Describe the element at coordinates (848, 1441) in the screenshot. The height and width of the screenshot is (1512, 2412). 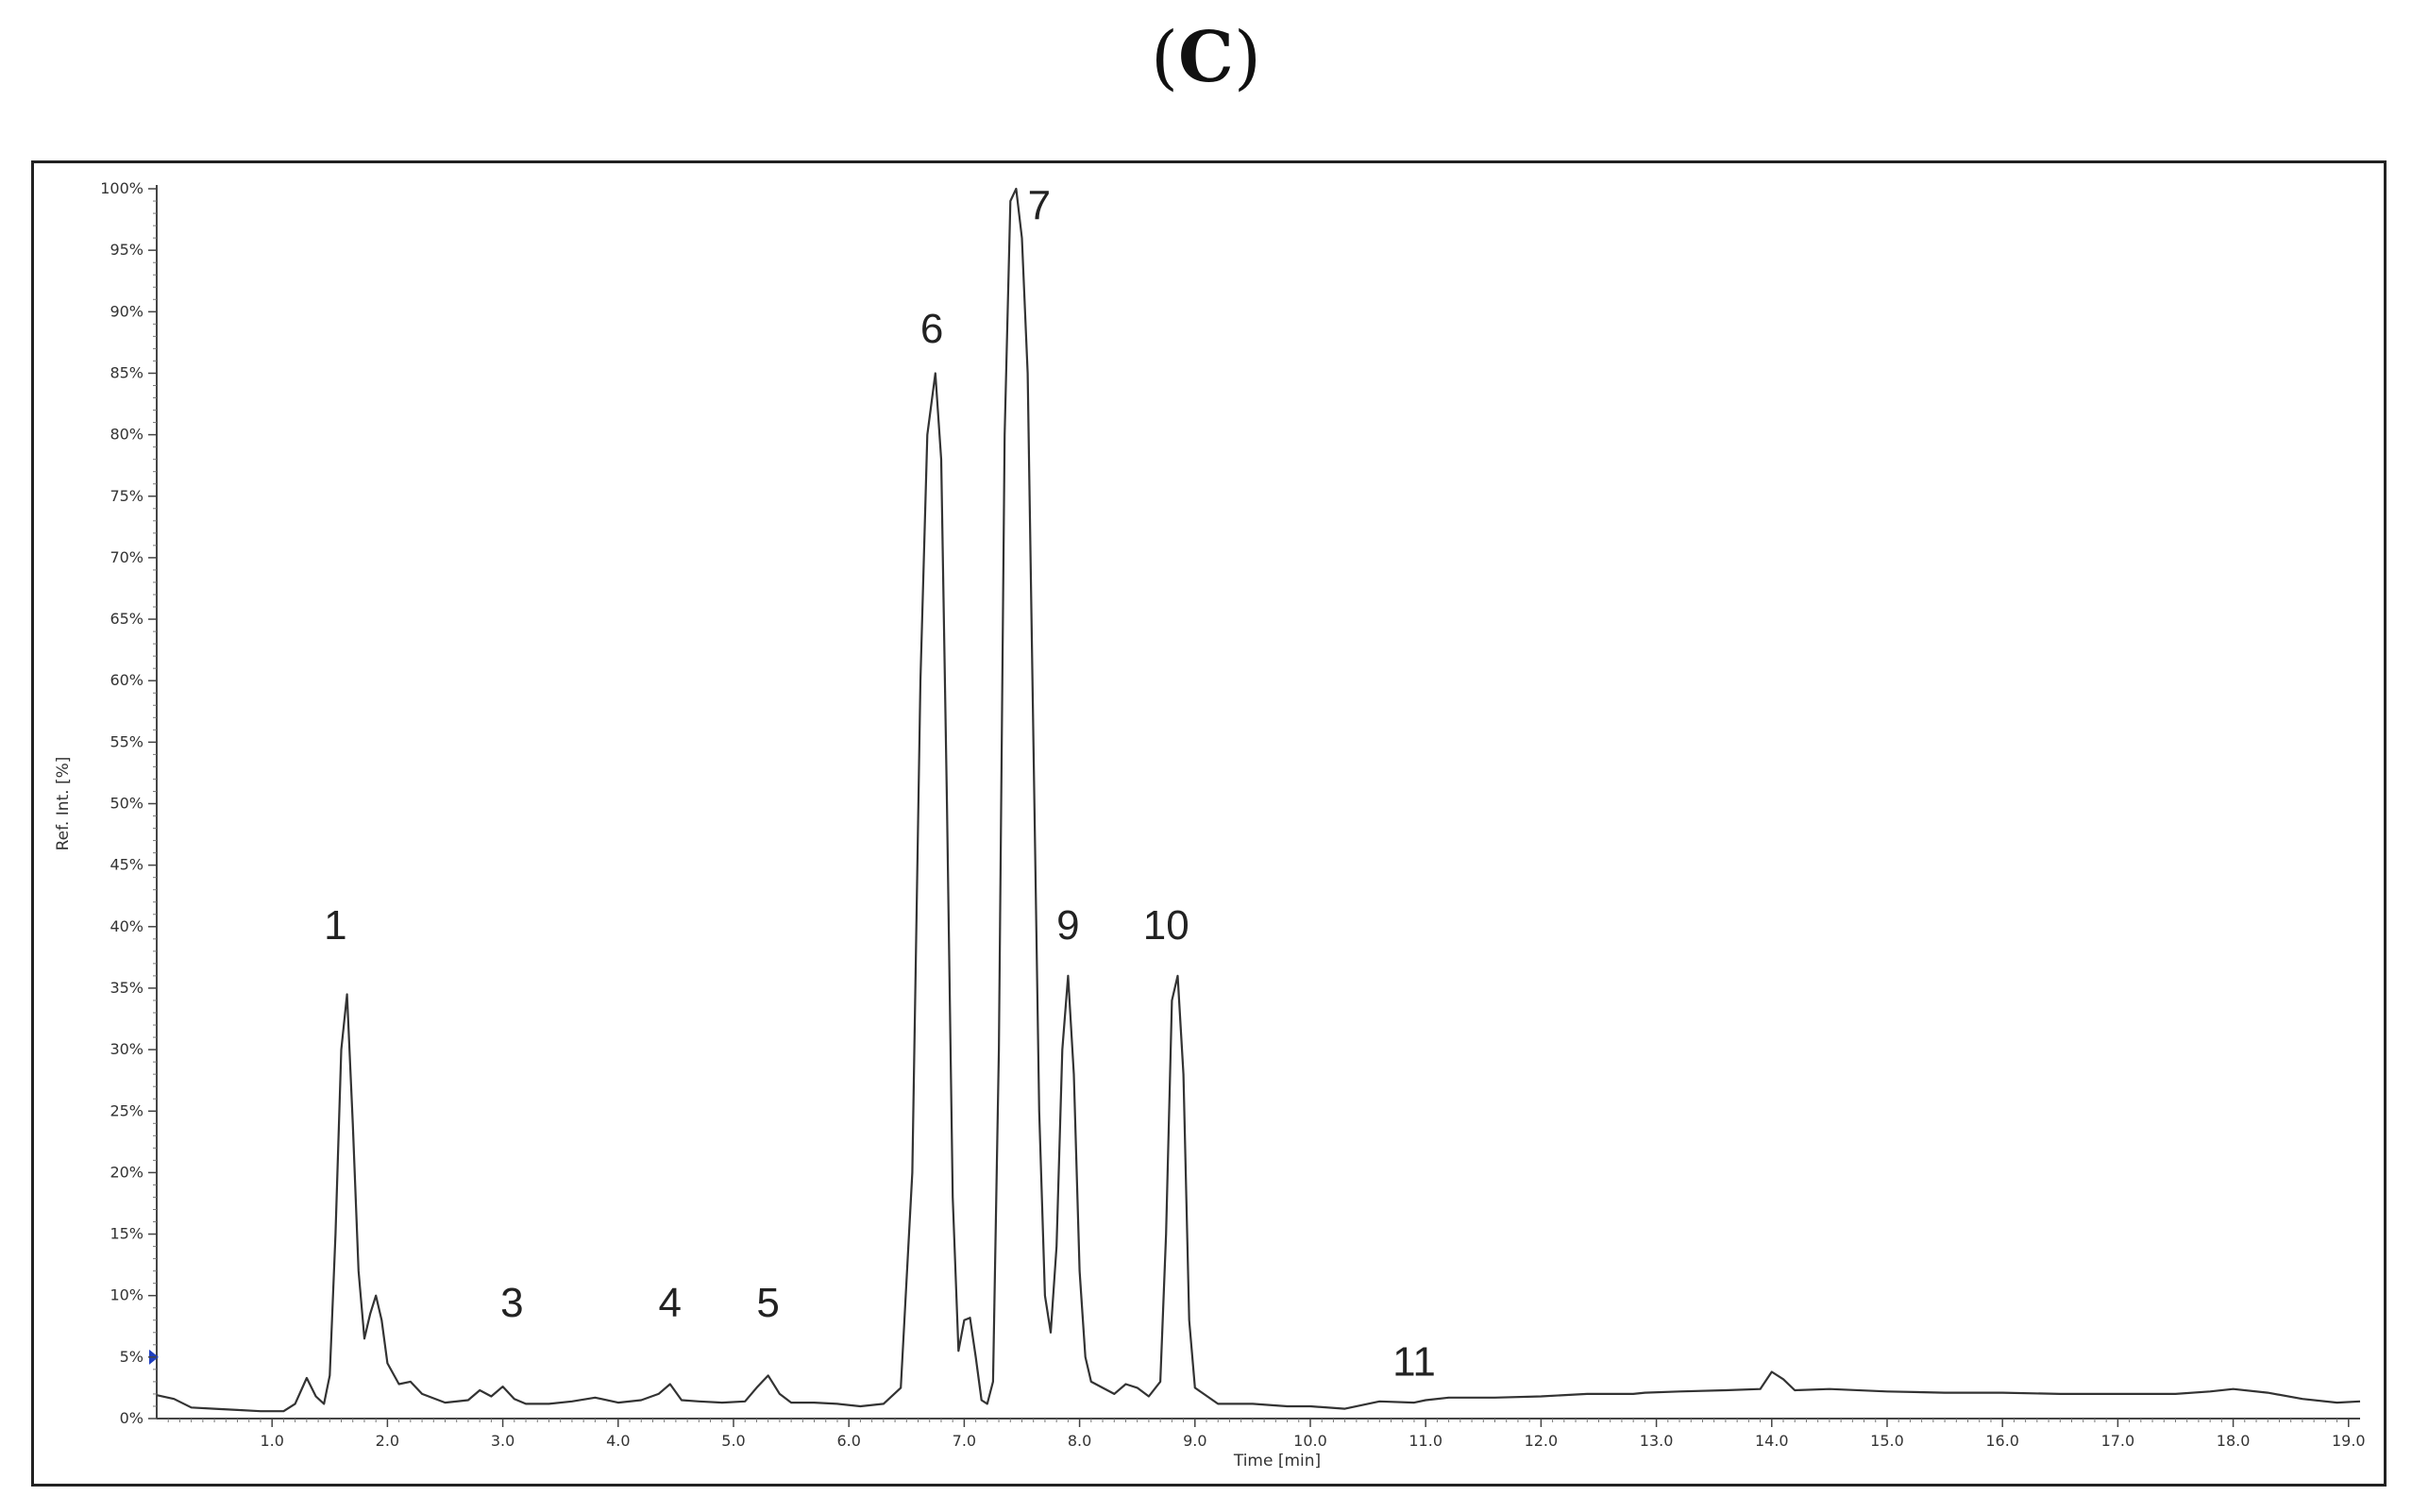
I see `x-tick-label: 6.0` at that location.